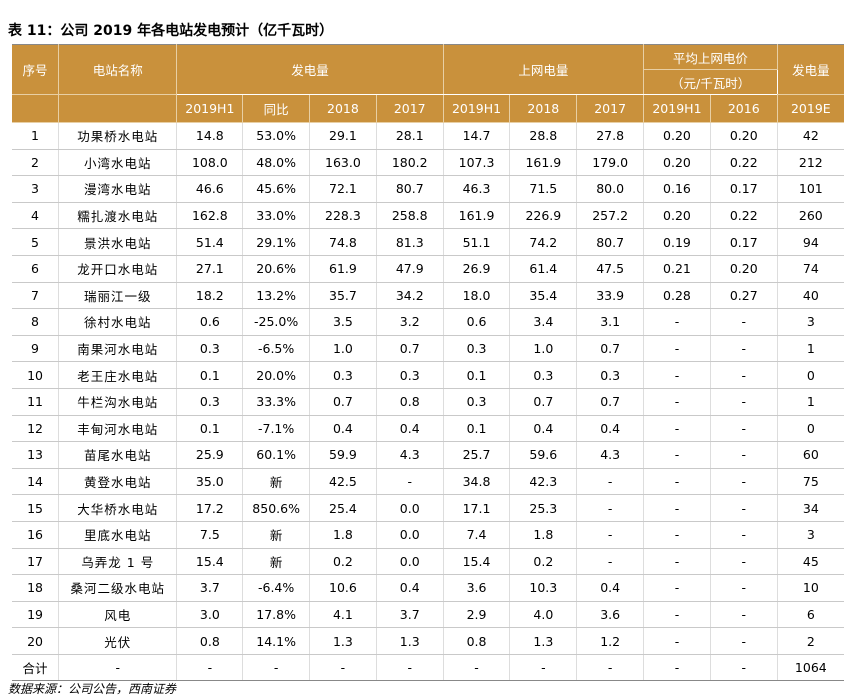 The width and height of the screenshot is (844, 699). I want to click on table-cell: 0.16, so click(677, 189).